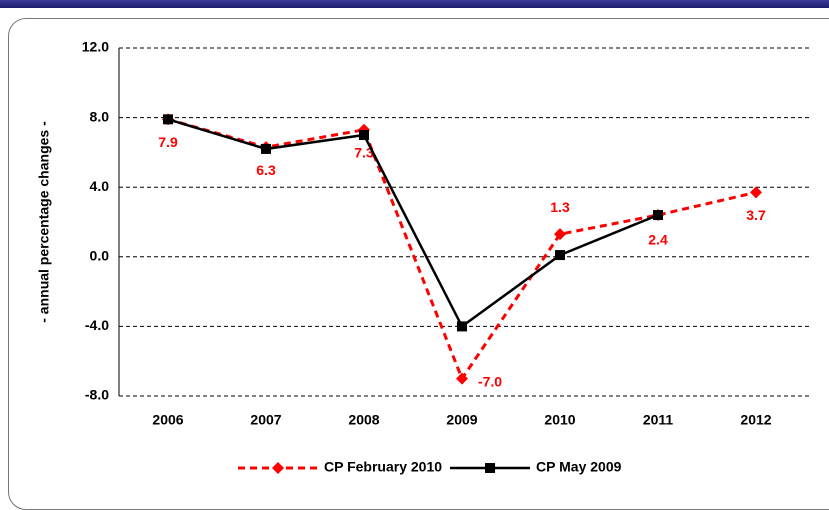 The image size is (829, 510). What do you see at coordinates (461, 420) in the screenshot?
I see `x-tick-label: 2009` at bounding box center [461, 420].